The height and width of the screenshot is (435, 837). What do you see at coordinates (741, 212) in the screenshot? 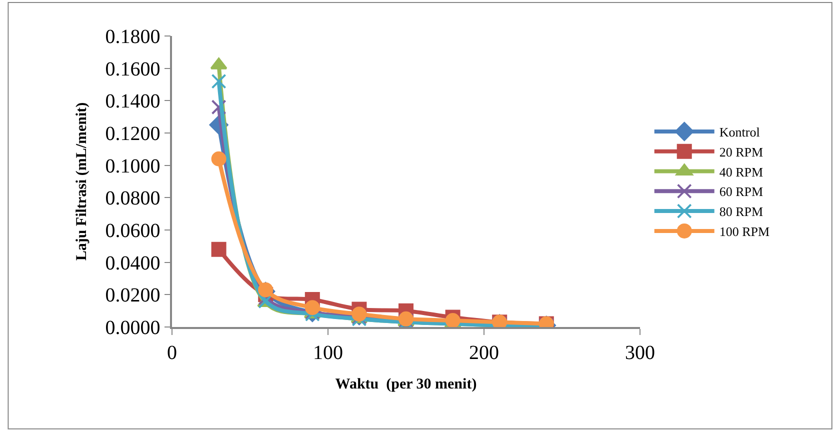
I see `legend-label: 80 RPM` at bounding box center [741, 212].